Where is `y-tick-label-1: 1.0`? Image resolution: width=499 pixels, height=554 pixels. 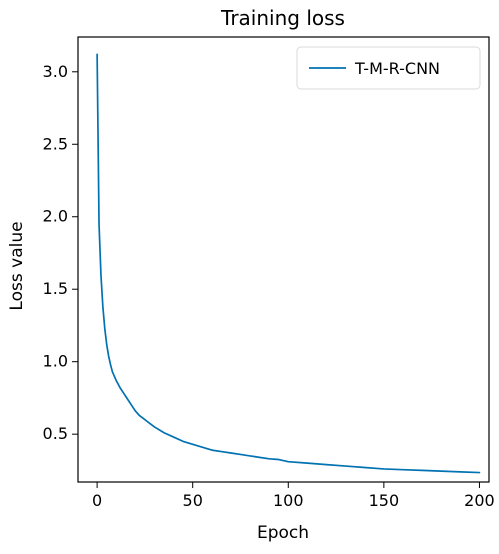
y-tick-label-1: 1.0 is located at coordinates (55, 361).